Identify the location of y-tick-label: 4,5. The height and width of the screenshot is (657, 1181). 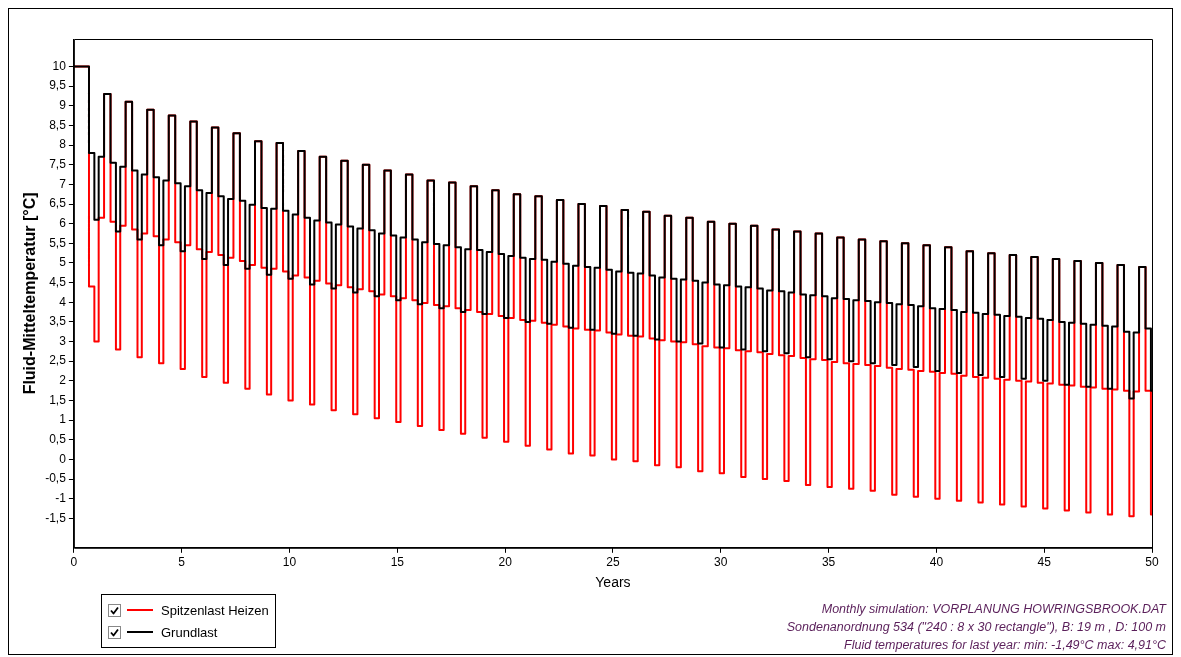
(58, 281).